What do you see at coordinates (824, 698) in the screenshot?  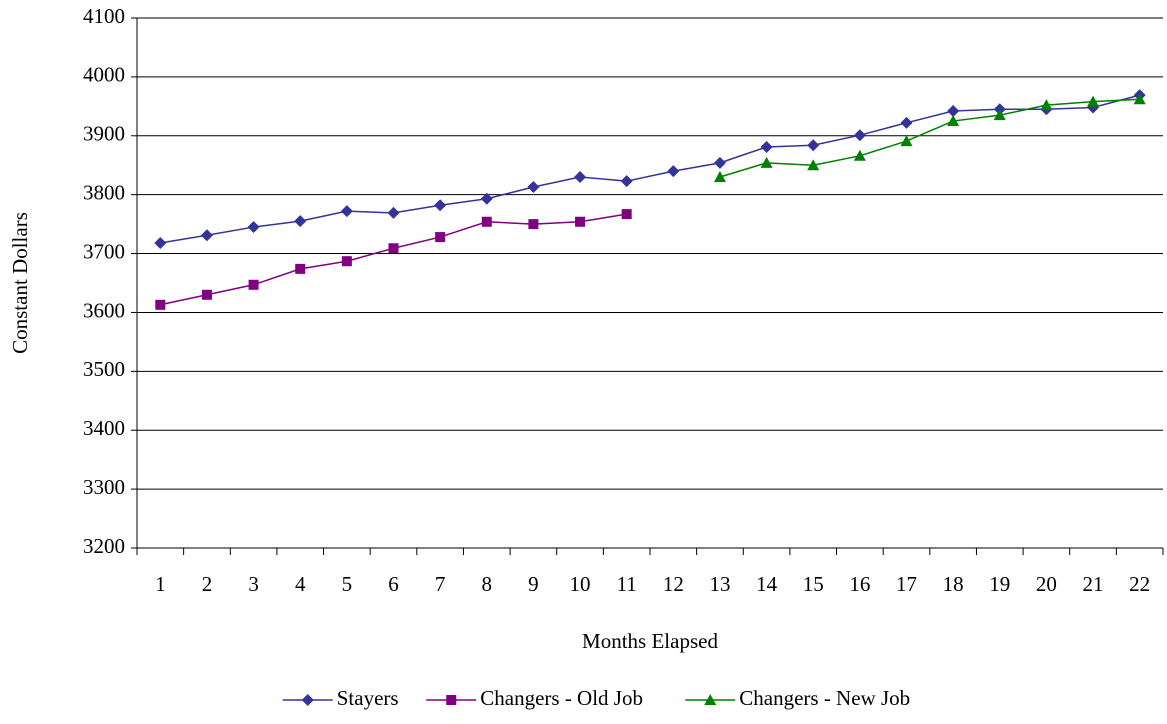 I see `legend-label: Changers - New Job` at bounding box center [824, 698].